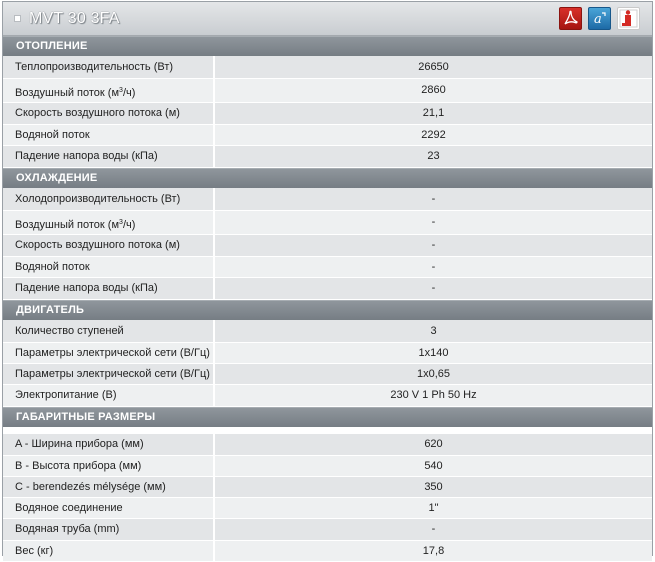  I want to click on table-row: A - Ширина прибора (мм) 620, so click(327, 445).